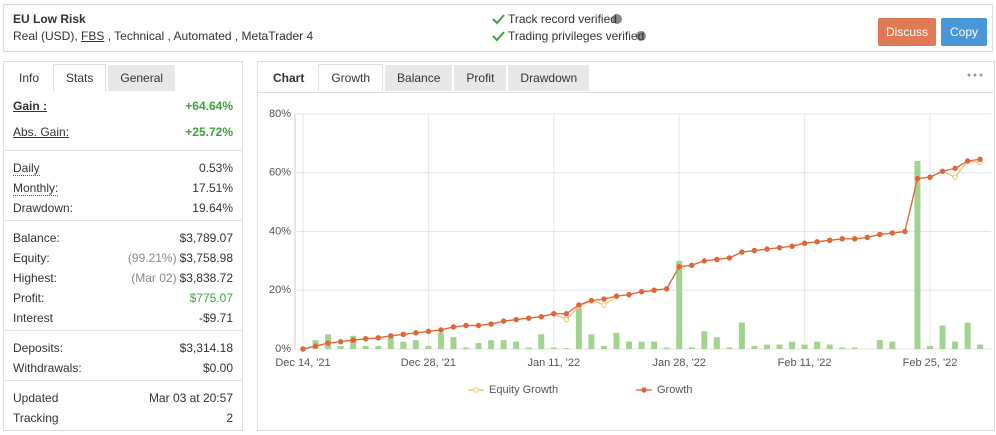 The width and height of the screenshot is (996, 435). What do you see at coordinates (80, 77) in the screenshot?
I see `tab: Stats` at bounding box center [80, 77].